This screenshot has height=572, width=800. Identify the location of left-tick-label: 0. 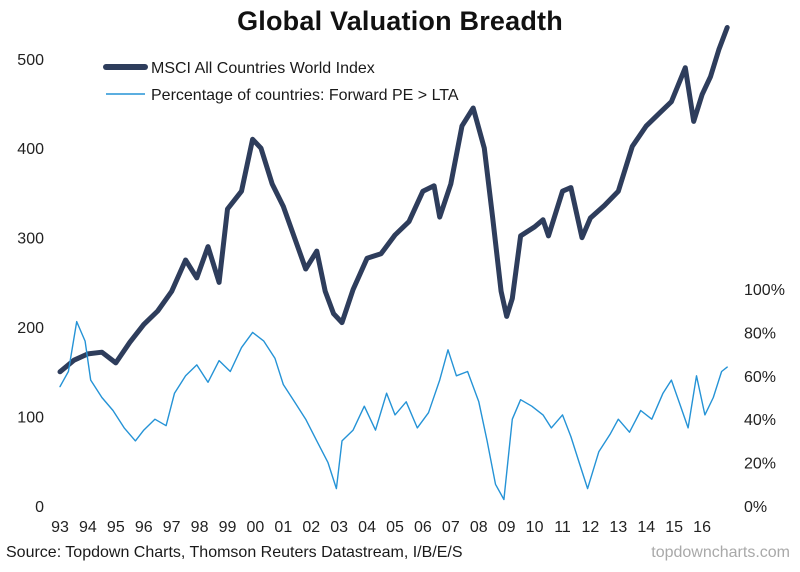
(39, 507).